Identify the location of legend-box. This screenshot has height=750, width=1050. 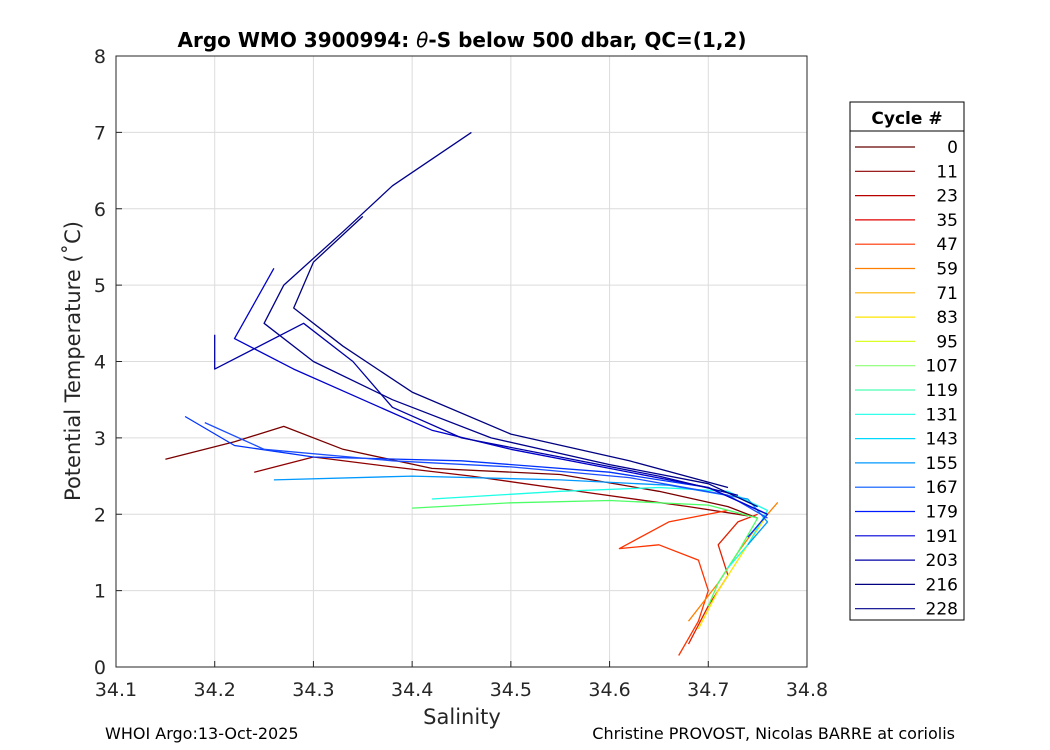
(907, 361).